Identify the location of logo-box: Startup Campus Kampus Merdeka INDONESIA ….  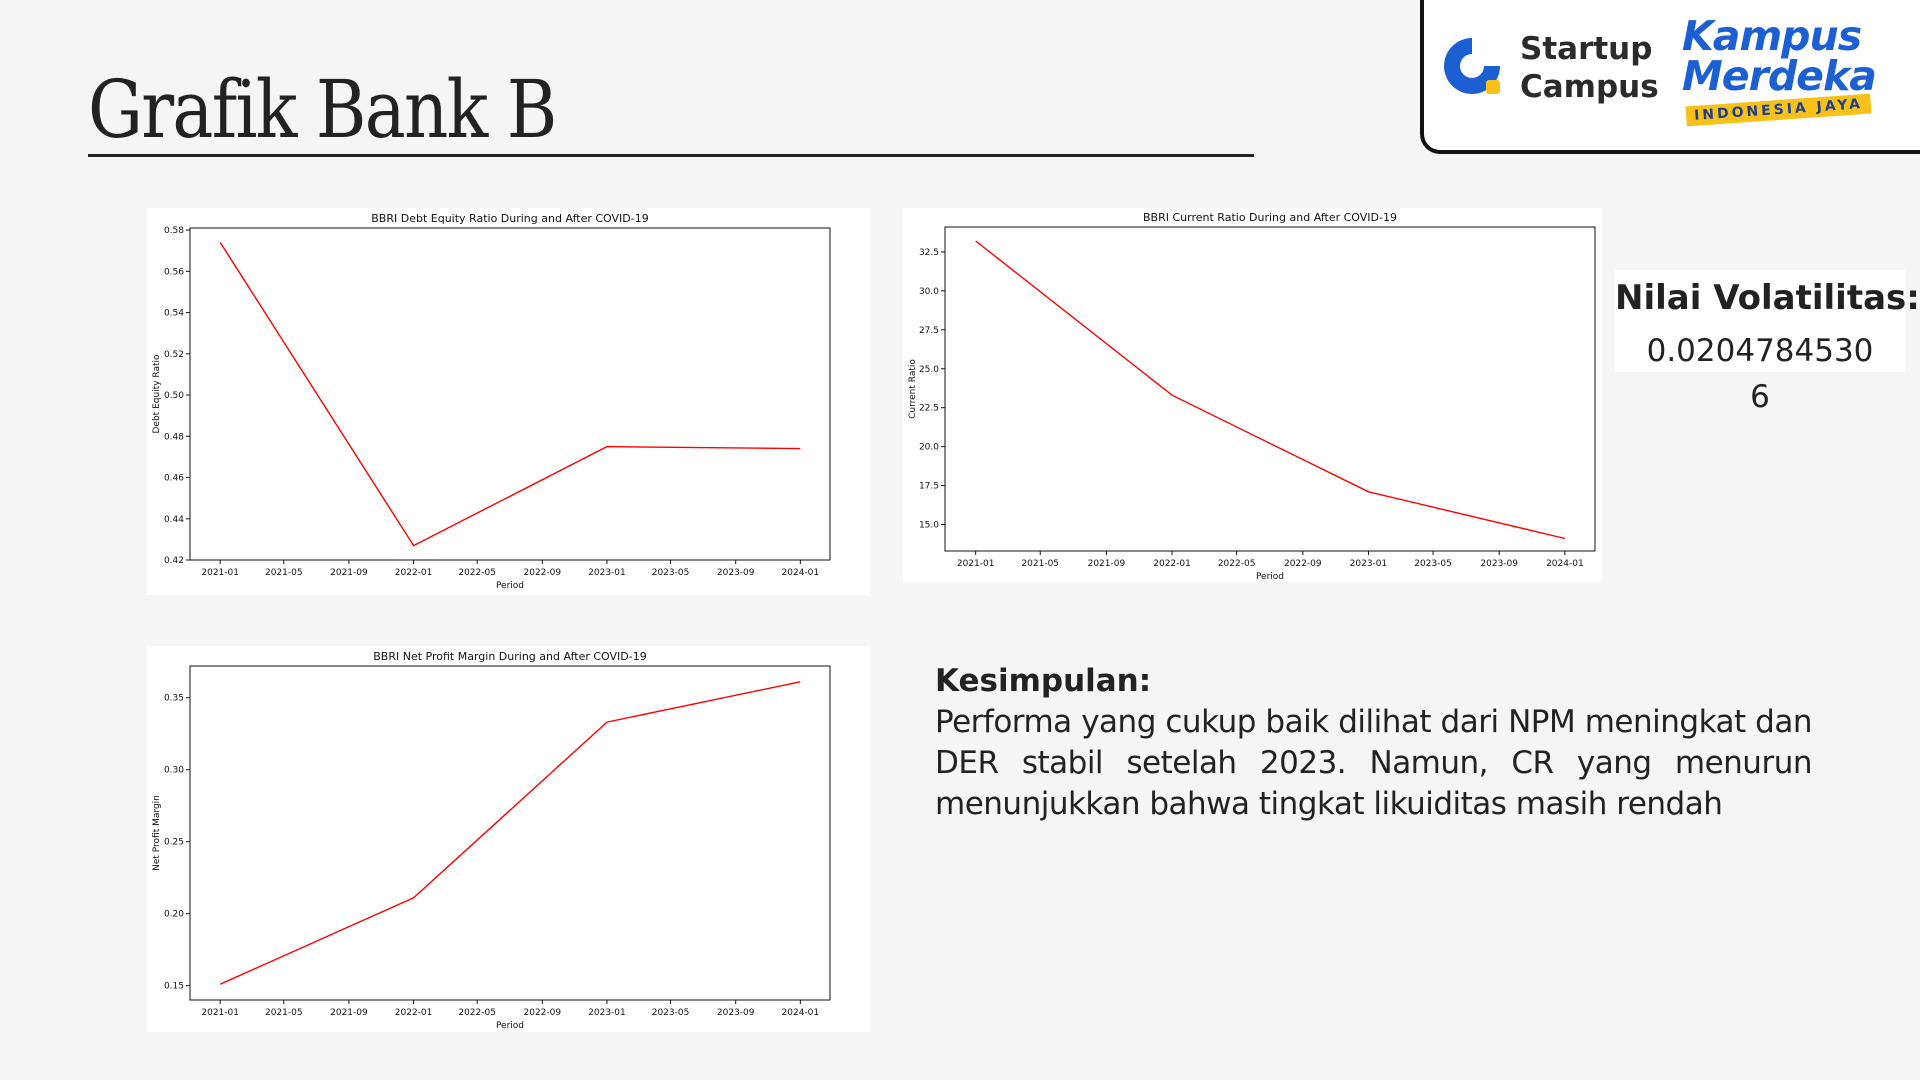
(1670, 77).